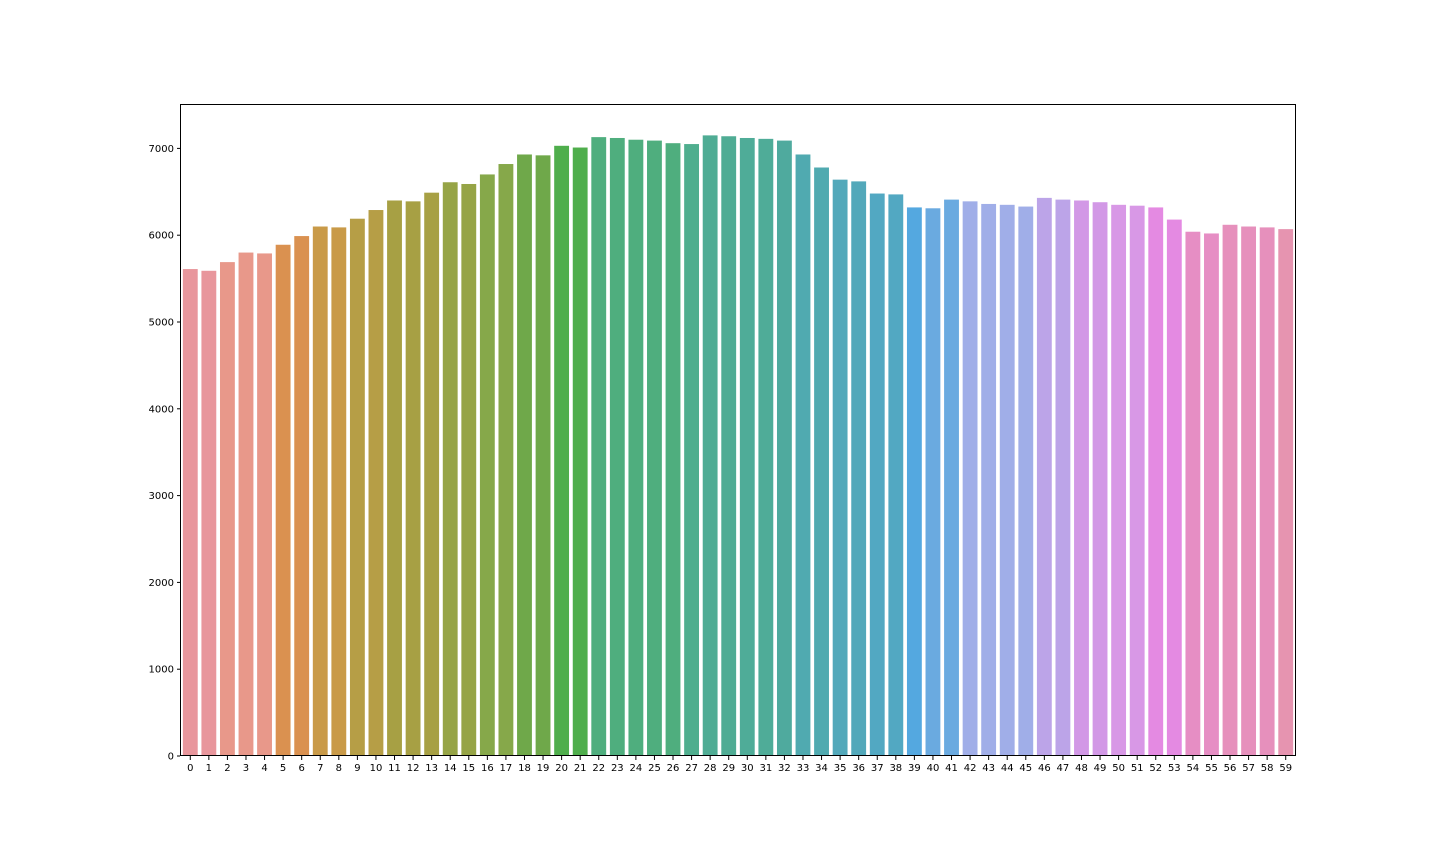 This screenshot has width=1440, height=864. Describe the element at coordinates (161, 409) in the screenshot. I see `y-tick-label: 4000` at that location.